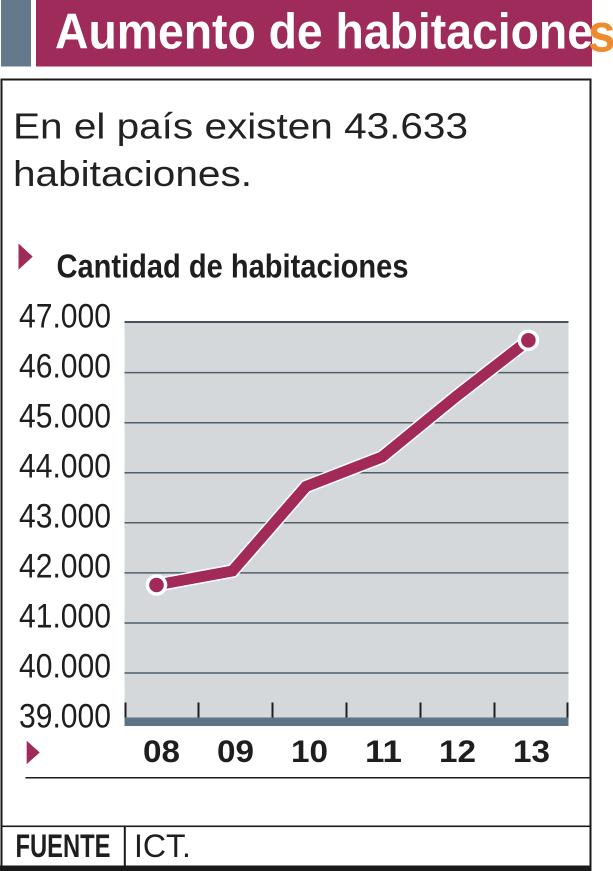 This screenshot has width=613, height=871. Describe the element at coordinates (65, 466) in the screenshot. I see `svg-text: 44.000` at that location.